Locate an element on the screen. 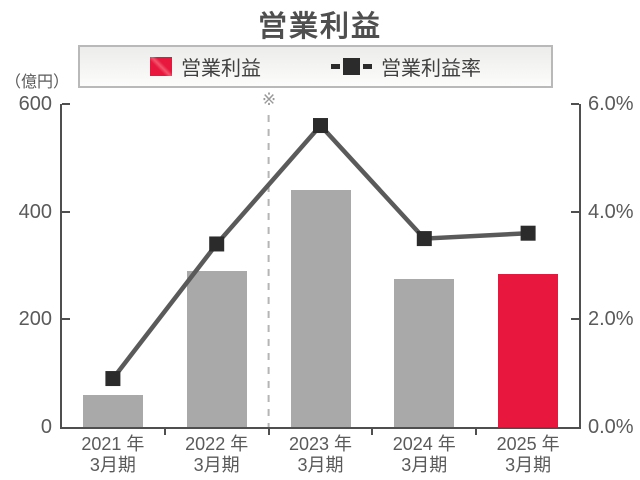 The height and width of the screenshot is (480, 640). y-axis-right is located at coordinates (580, 266).